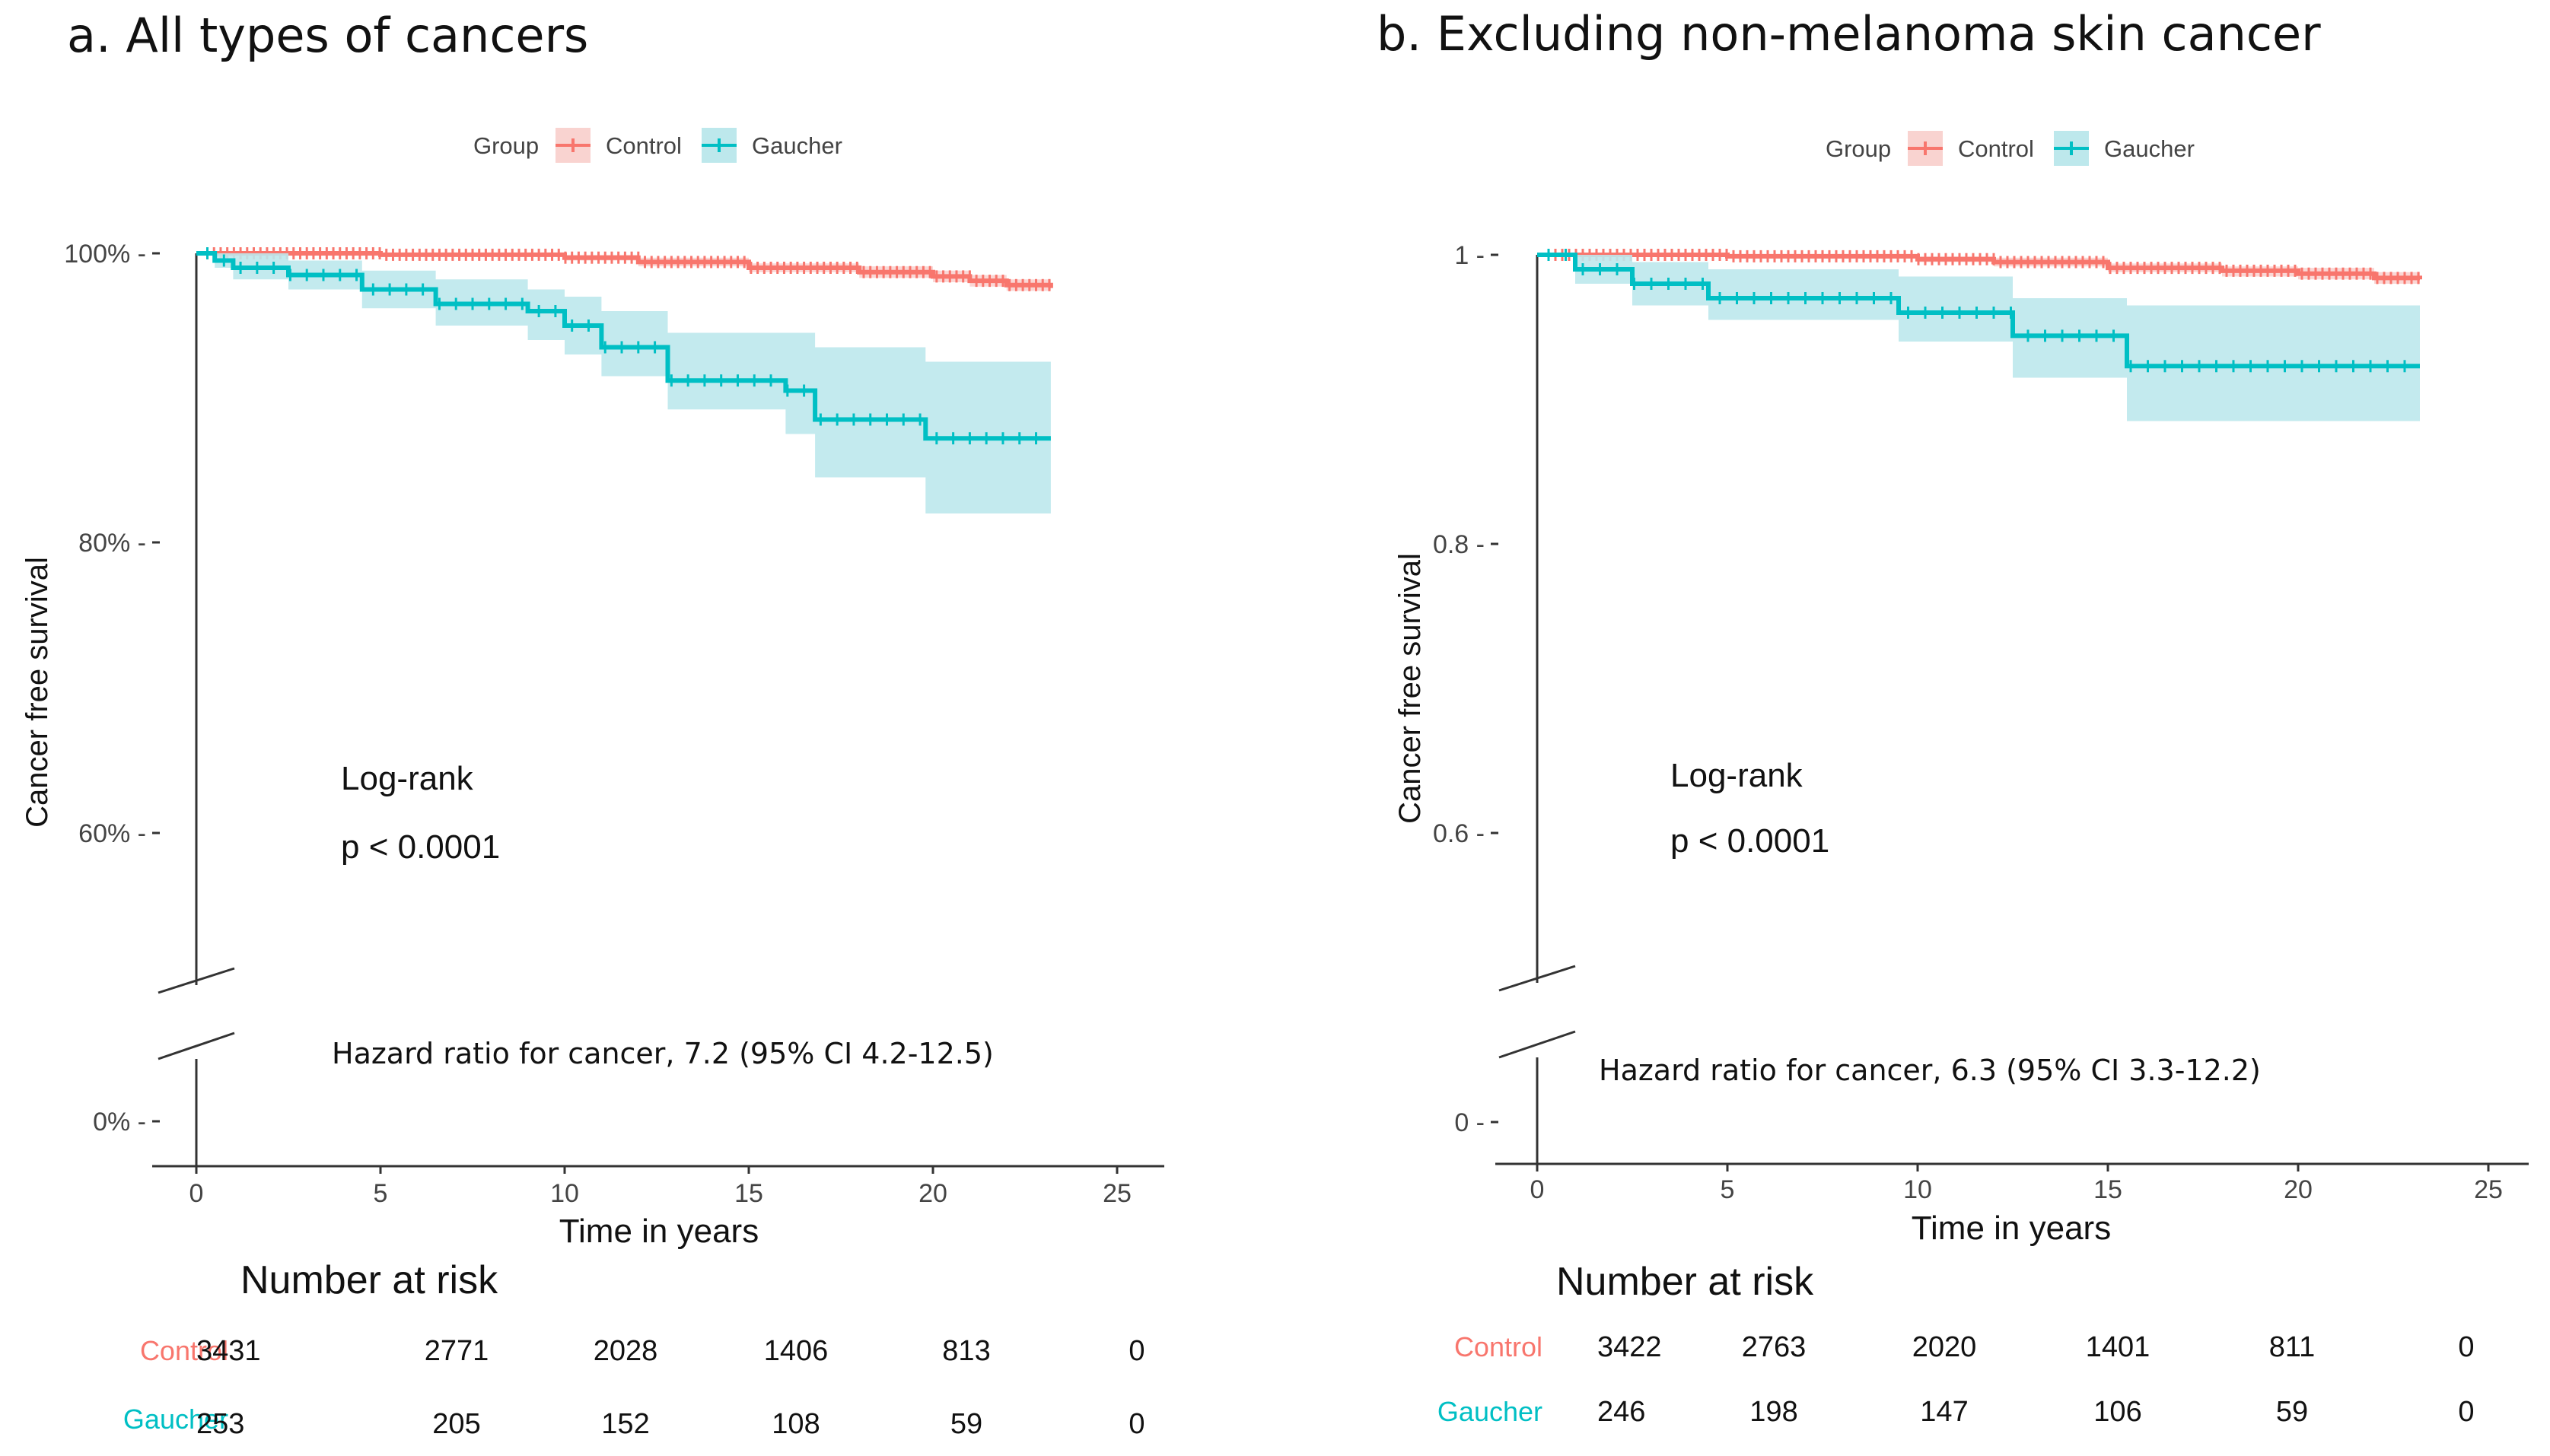 This screenshot has width=2550, height=1456. What do you see at coordinates (1630, 1347) in the screenshot?
I see `risk-value: 3422` at bounding box center [1630, 1347].